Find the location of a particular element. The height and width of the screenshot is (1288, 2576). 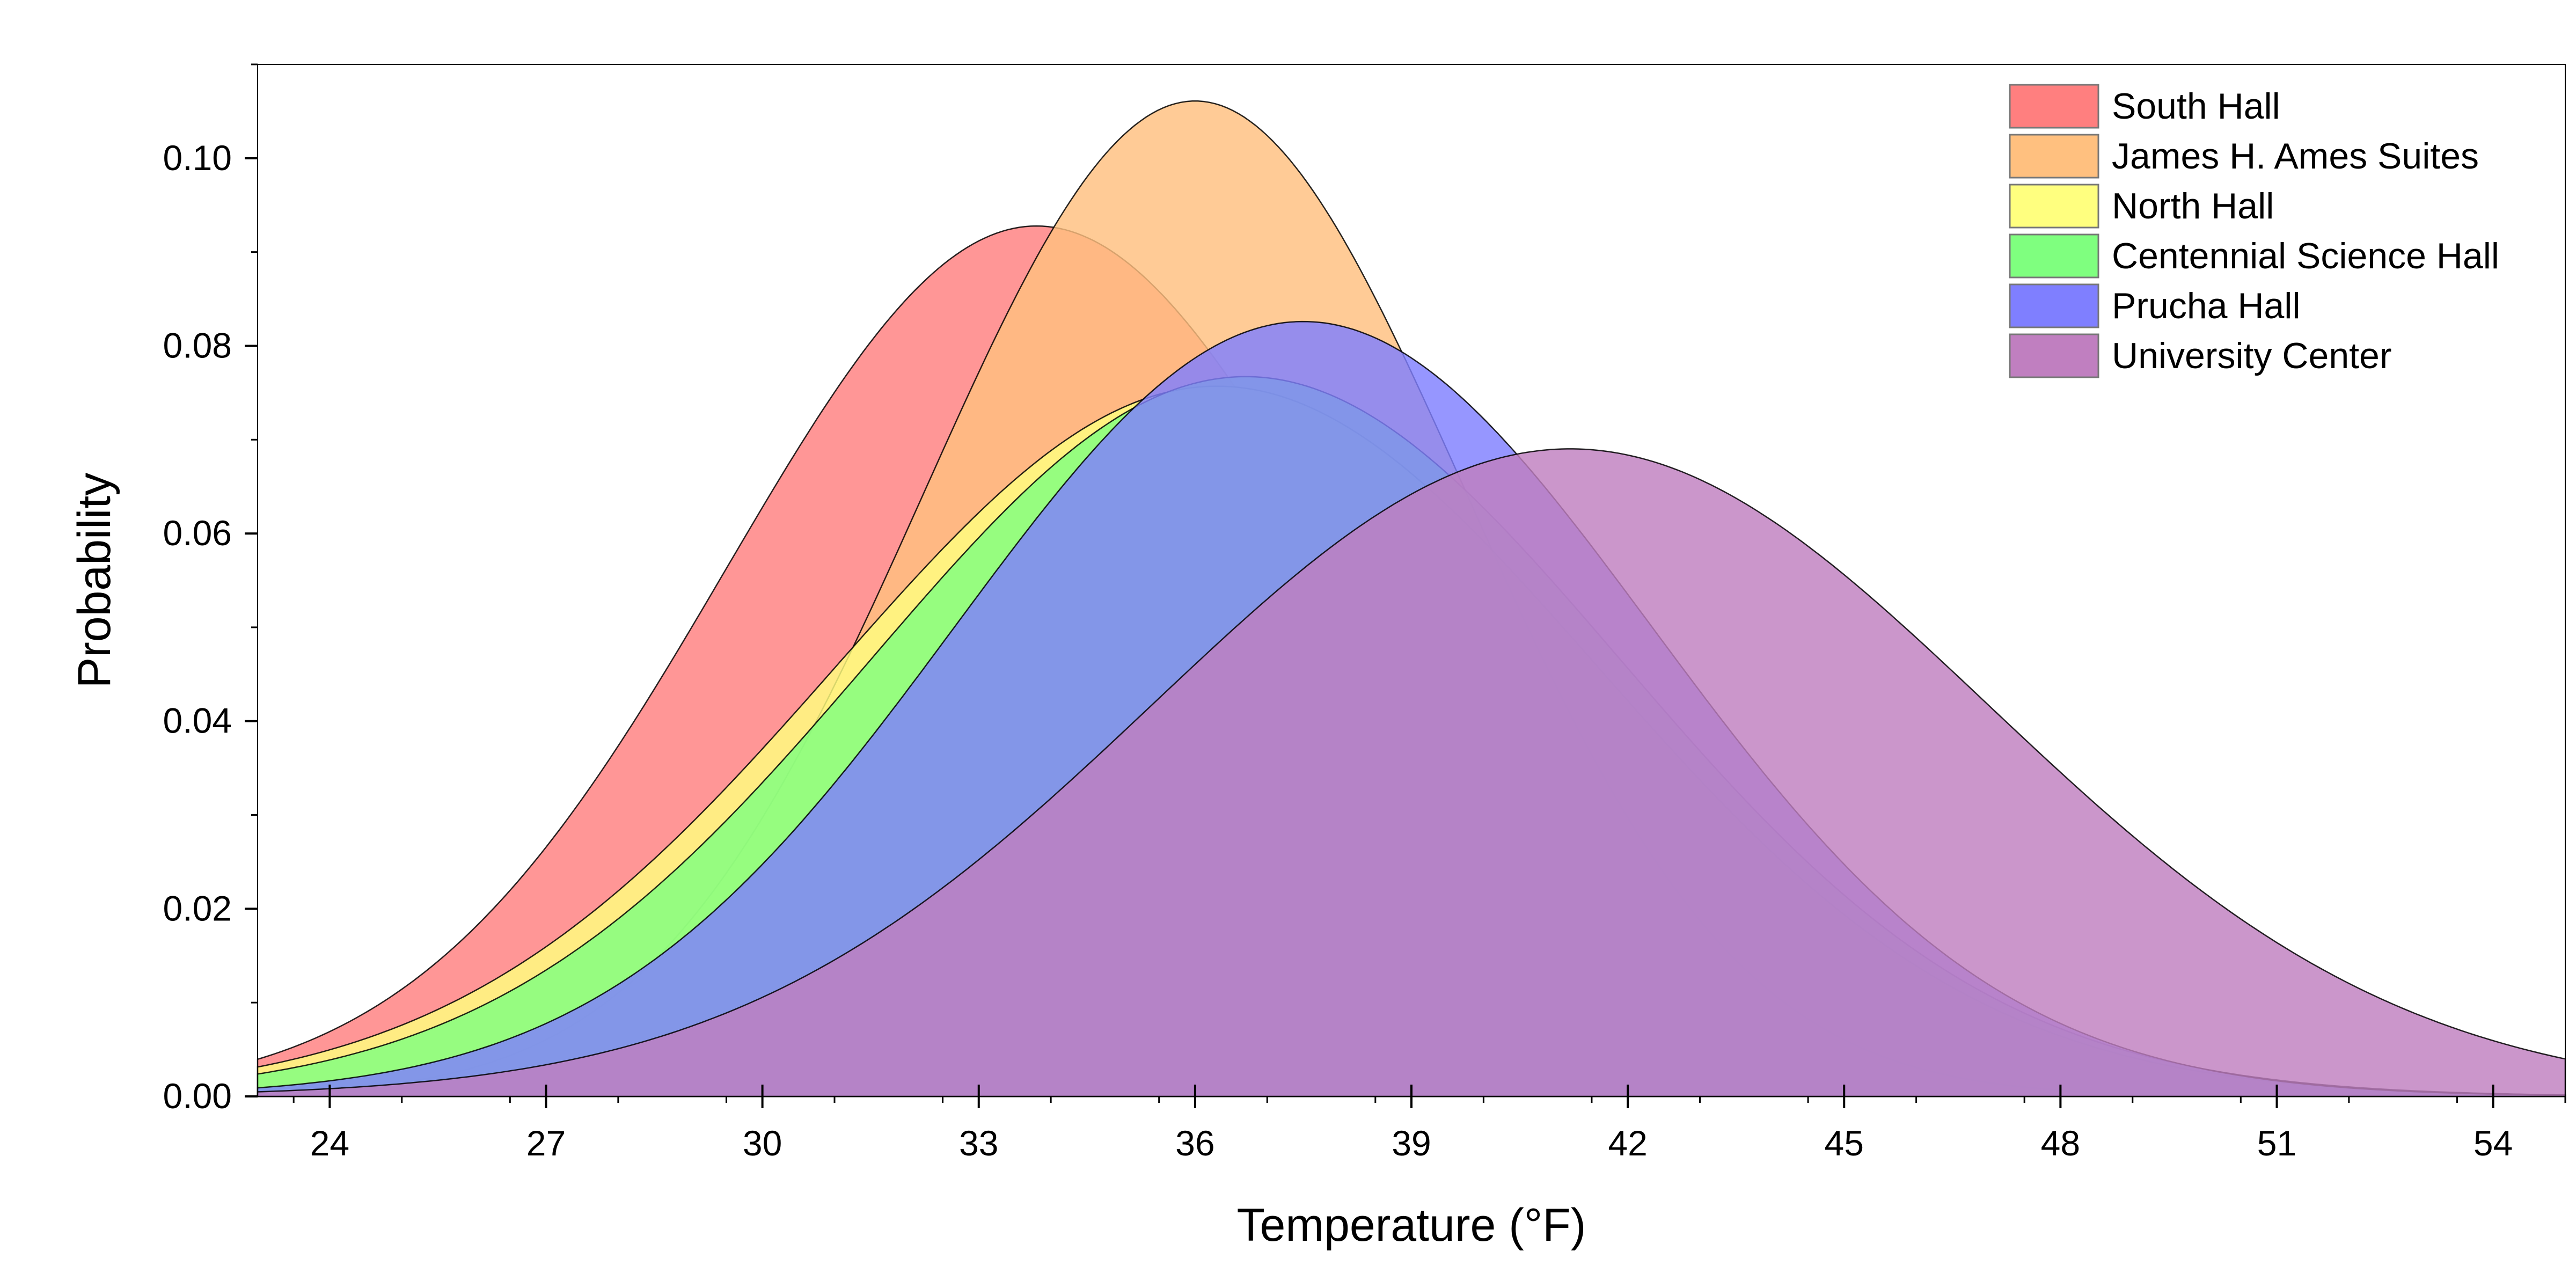

legend-swatch-university-center is located at coordinates (2054, 355).